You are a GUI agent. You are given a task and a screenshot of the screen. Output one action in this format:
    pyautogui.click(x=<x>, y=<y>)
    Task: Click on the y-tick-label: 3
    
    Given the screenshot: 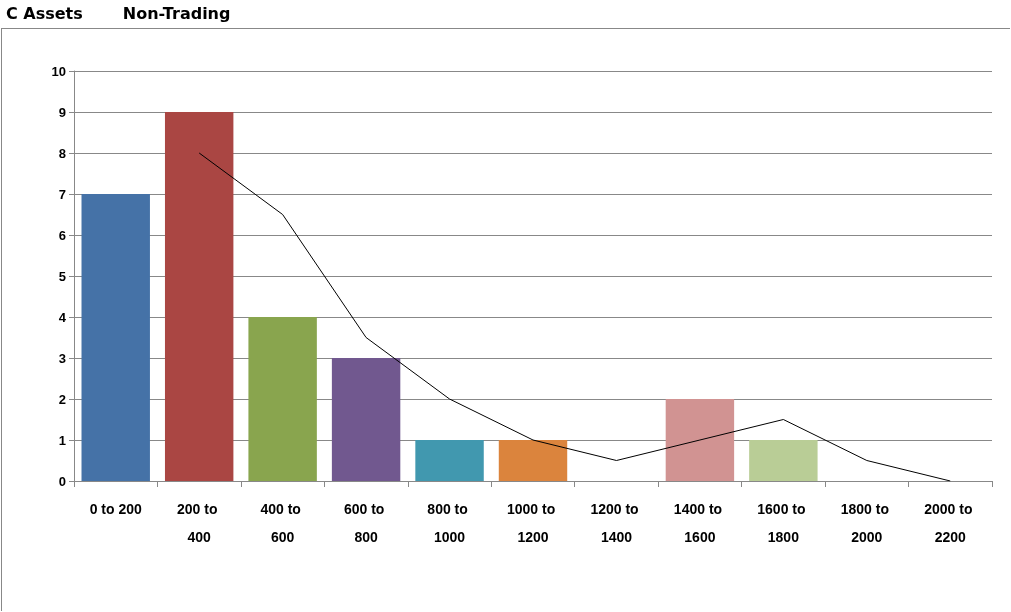 What is the action you would take?
    pyautogui.click(x=62, y=358)
    